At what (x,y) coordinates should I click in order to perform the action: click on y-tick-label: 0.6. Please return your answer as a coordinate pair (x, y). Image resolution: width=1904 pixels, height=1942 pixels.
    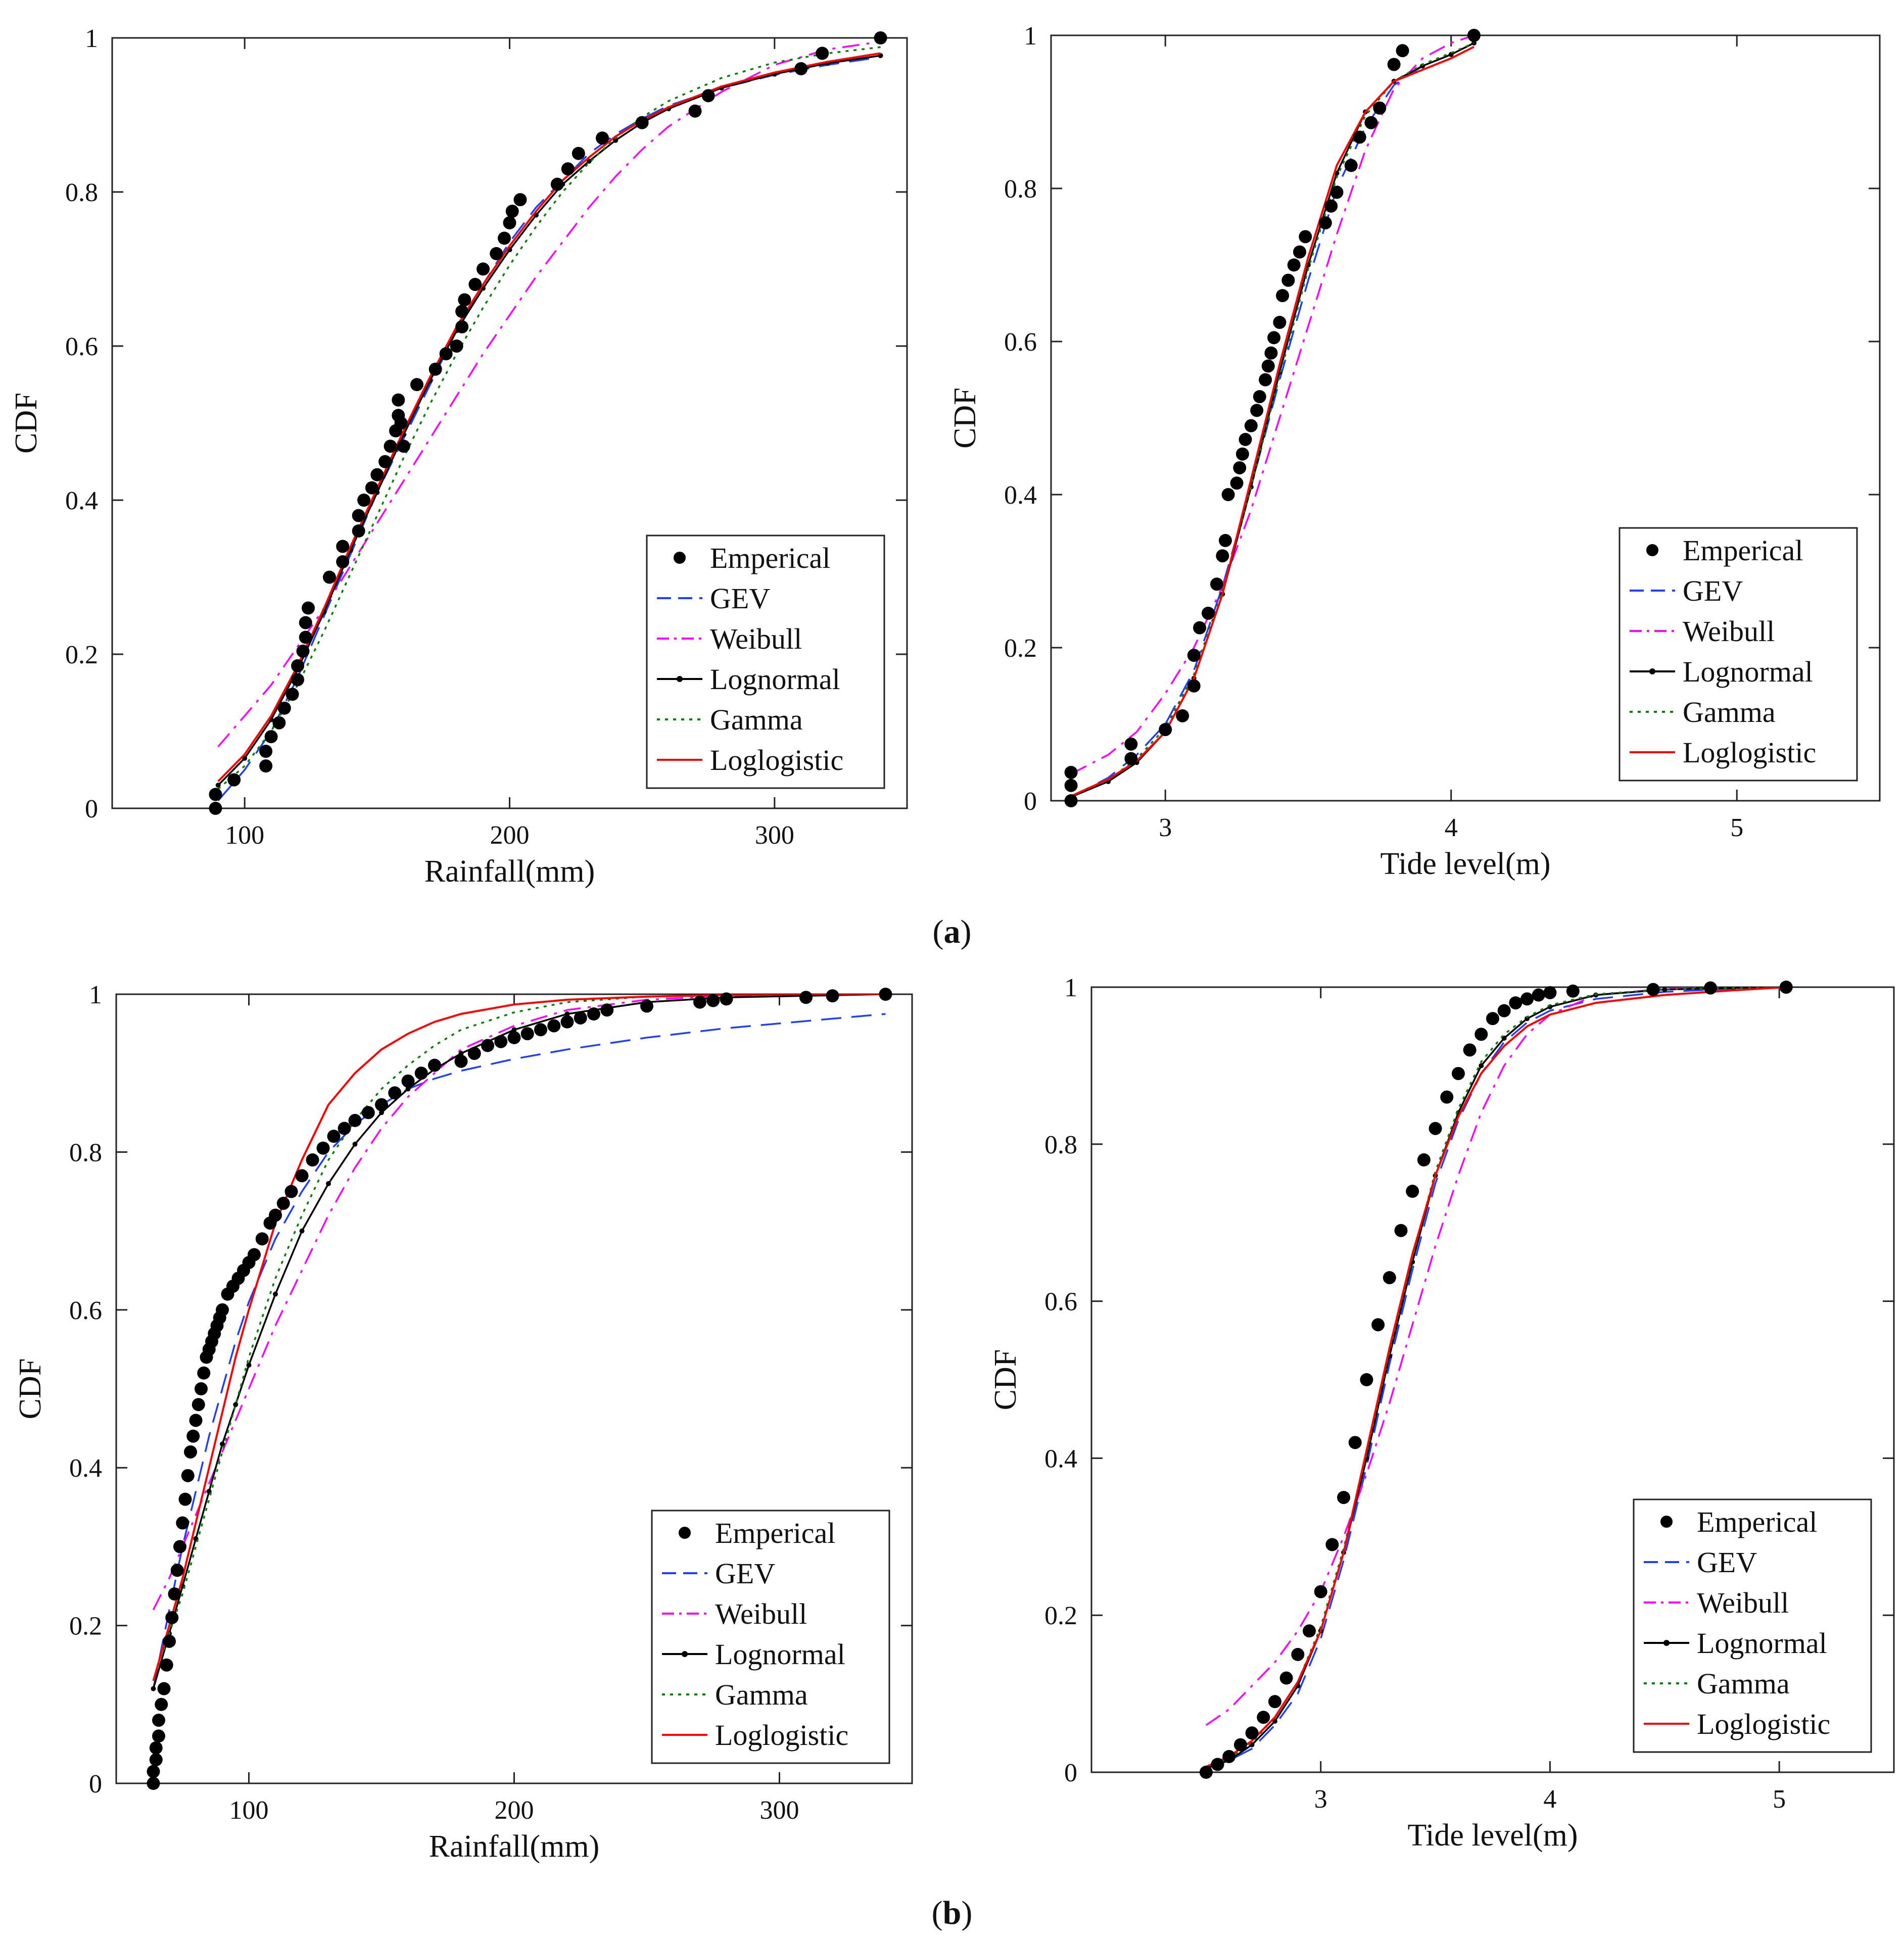
    Looking at the image, I should click on (81, 346).